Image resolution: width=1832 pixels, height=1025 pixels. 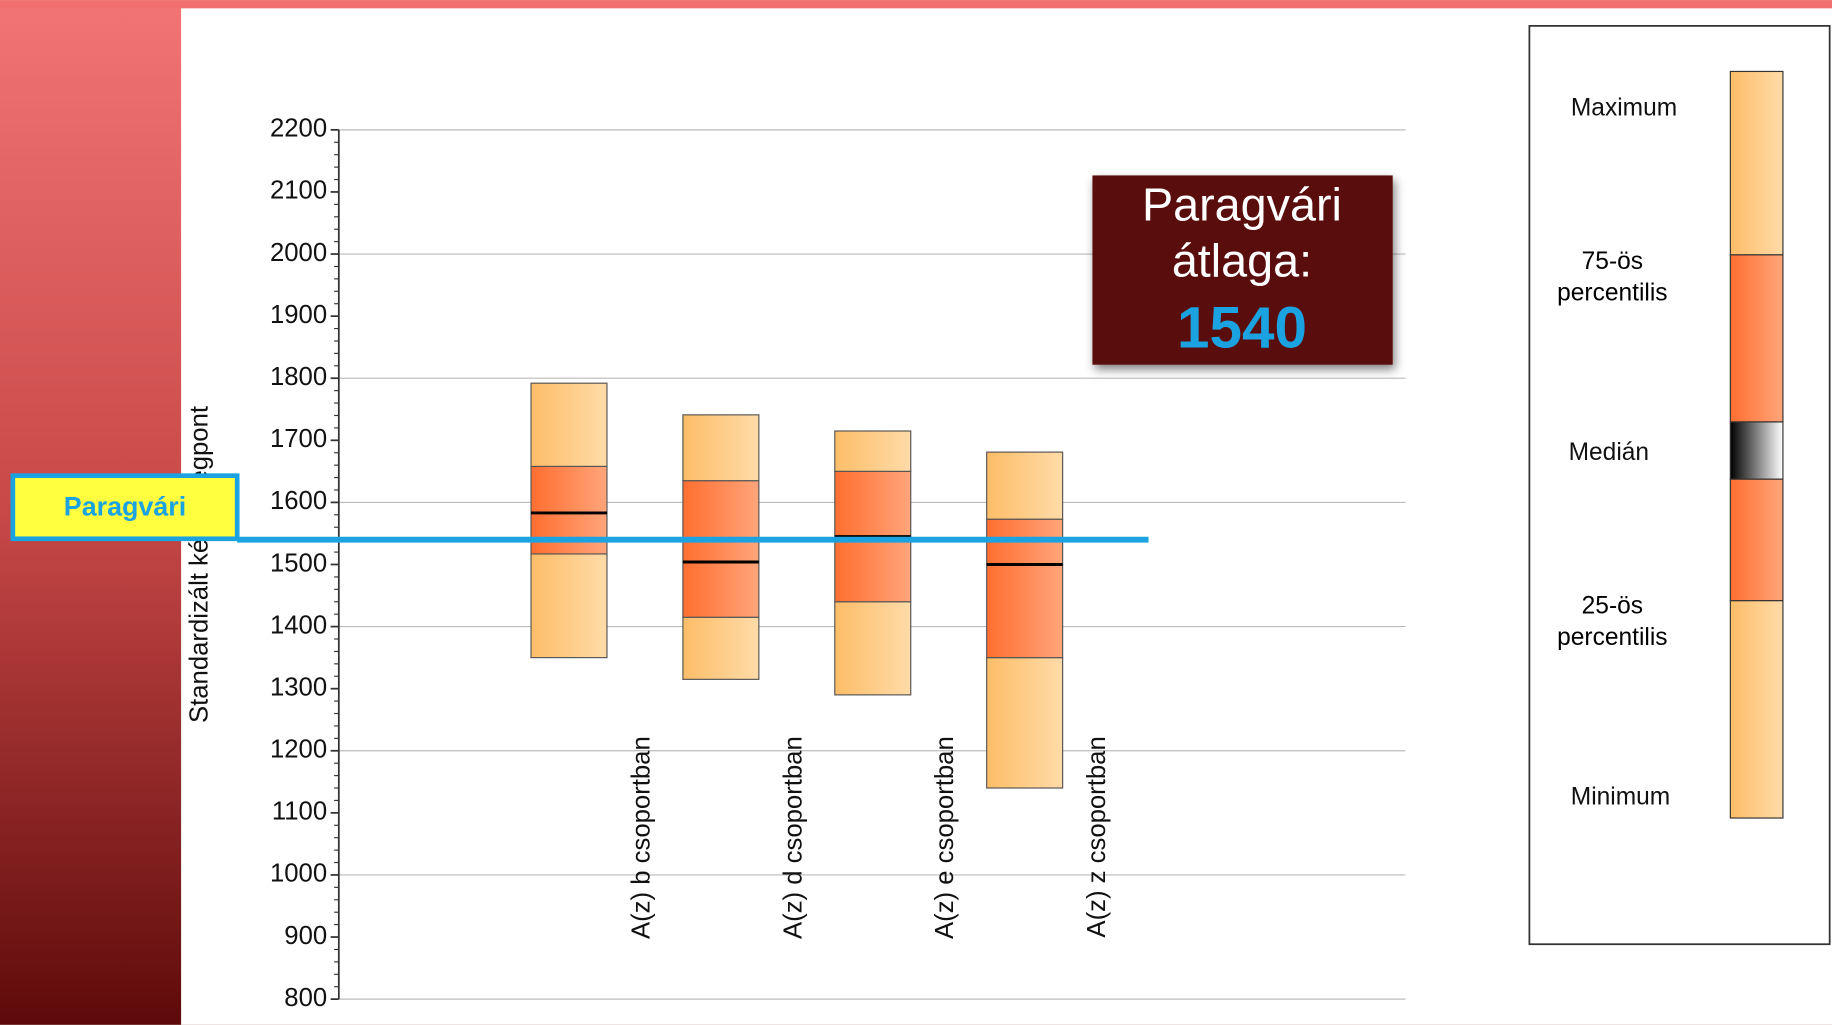 I want to click on annotation: Paragvári átlaga: 1540, so click(x=1242, y=270).